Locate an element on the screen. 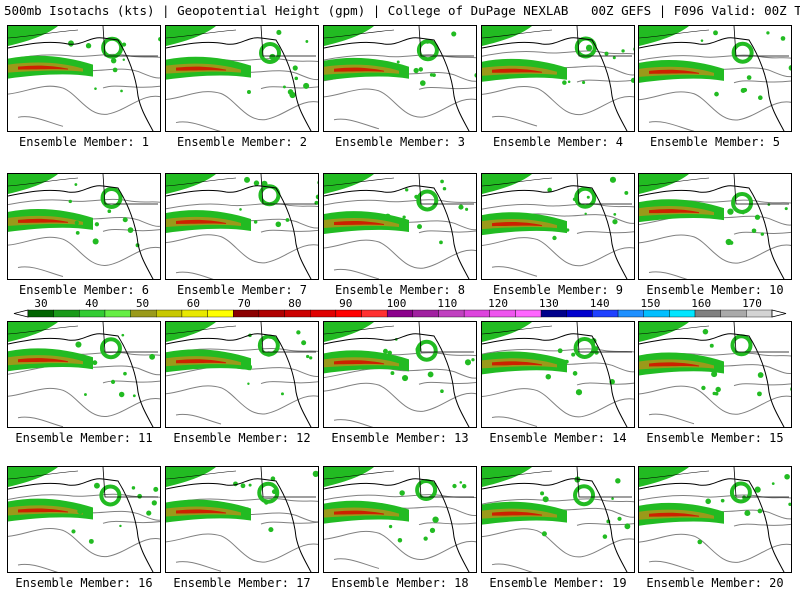  ensemble-member-label: Ensemble Member: 9 is located at coordinates (558, 290).